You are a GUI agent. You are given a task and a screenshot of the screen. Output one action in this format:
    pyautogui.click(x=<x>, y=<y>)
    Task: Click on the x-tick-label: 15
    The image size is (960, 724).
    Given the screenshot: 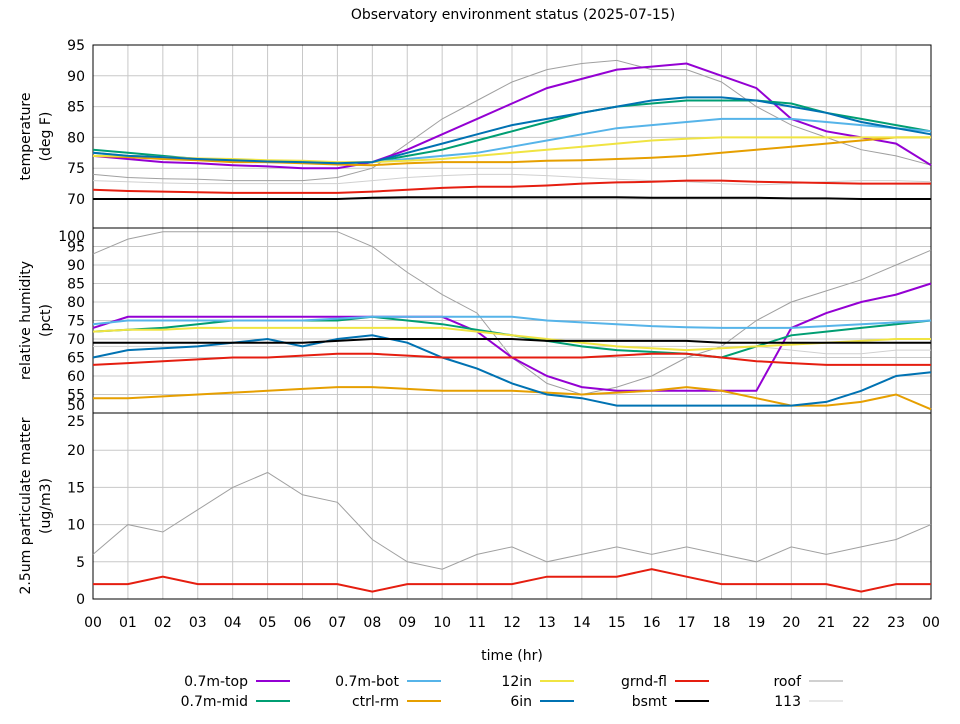 What is the action you would take?
    pyautogui.click(x=617, y=623)
    